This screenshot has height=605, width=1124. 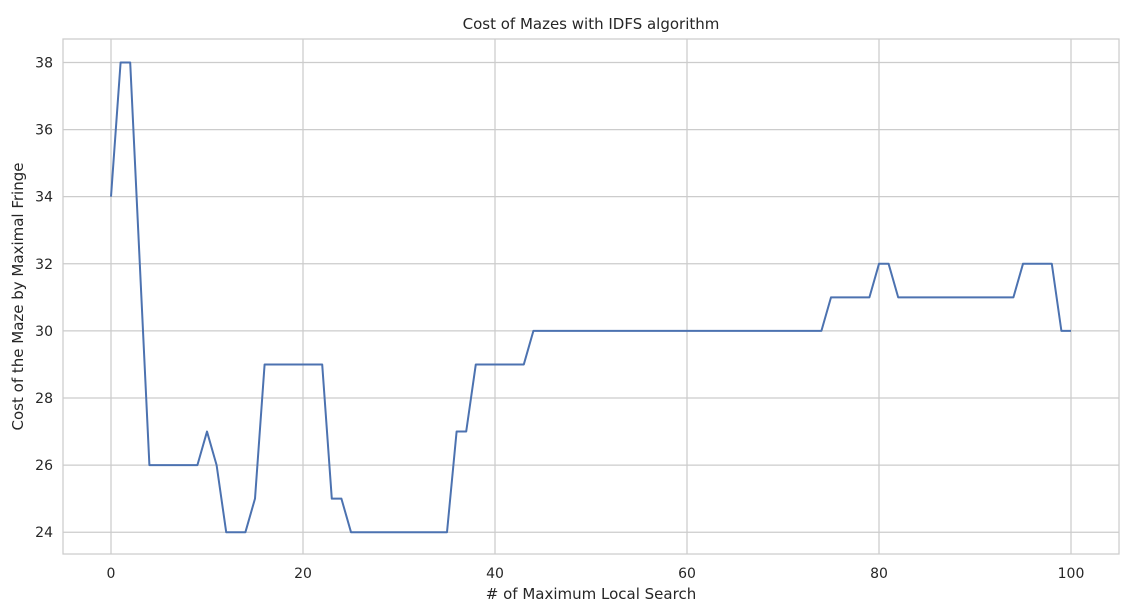 I want to click on x-axis-label: # of Maximum Local Search, so click(x=591, y=594).